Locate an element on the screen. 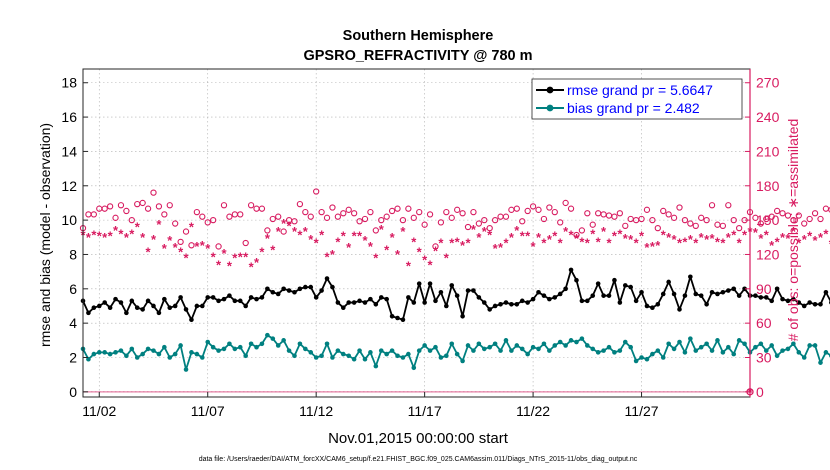 Image resolution: width=830 pixels, height=470 pixels. legend-rmse-marker is located at coordinates (550, 90).